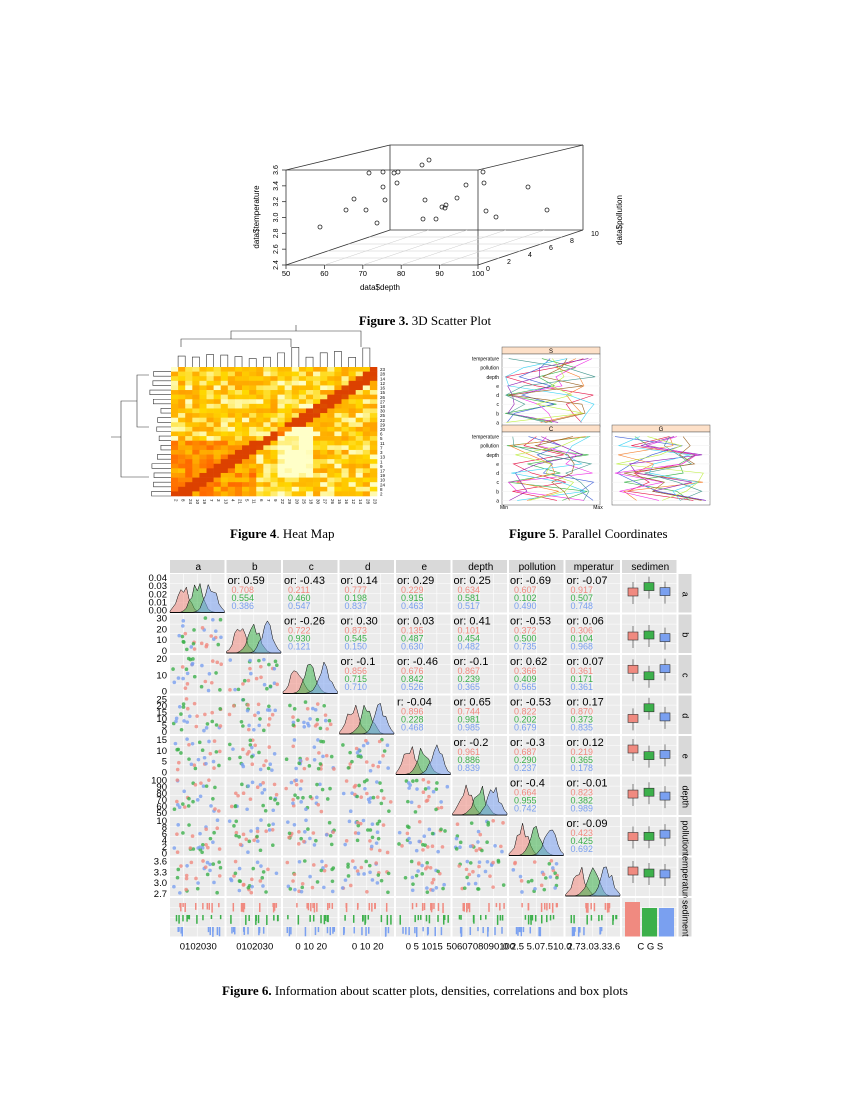 The width and height of the screenshot is (850, 1100). Describe the element at coordinates (363, 273) in the screenshot. I see `x-tick-label: 70` at that location.